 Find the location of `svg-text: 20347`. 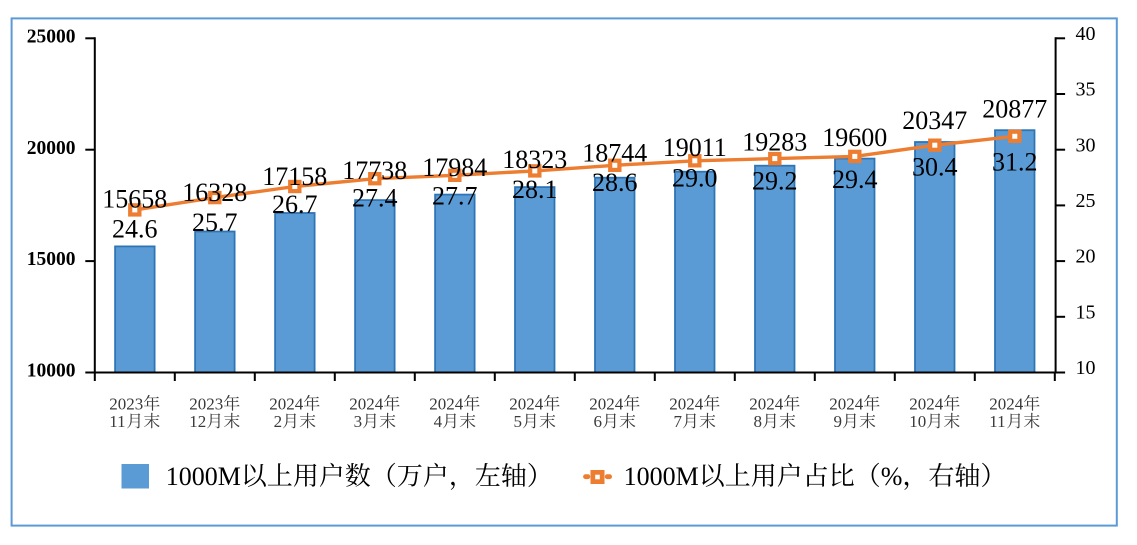

svg-text: 20347 is located at coordinates (934, 120).